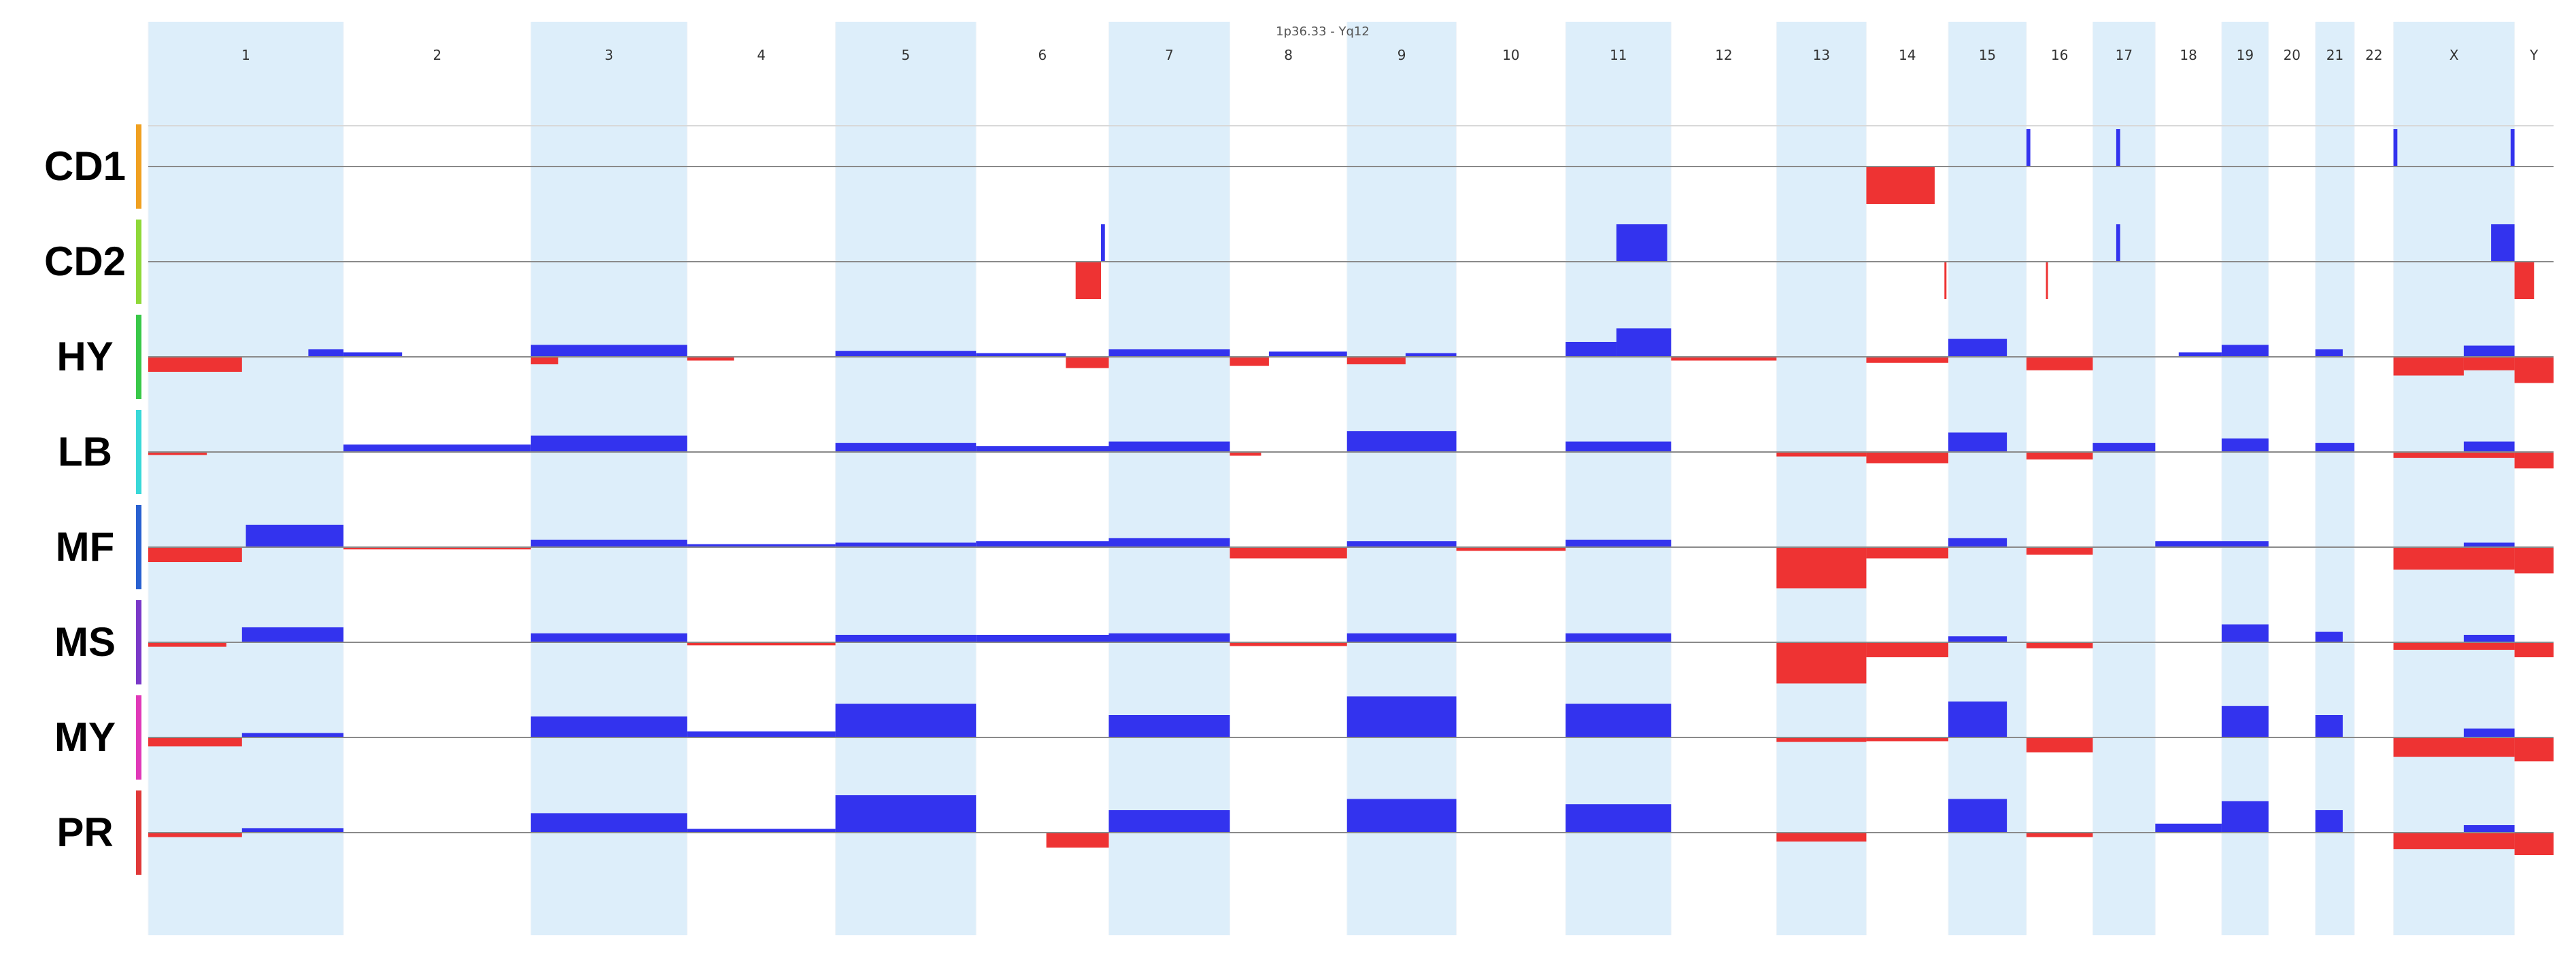 The height and width of the screenshot is (957, 2576). Describe the element at coordinates (85, 261) in the screenshot. I see `sample-label-CD2: CD2` at that location.